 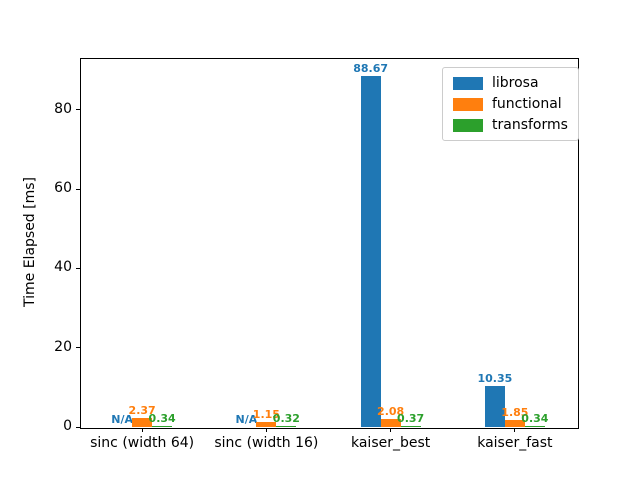 What do you see at coordinates (266, 443) in the screenshot?
I see `xtick-label: sinc (width 16)` at bounding box center [266, 443].